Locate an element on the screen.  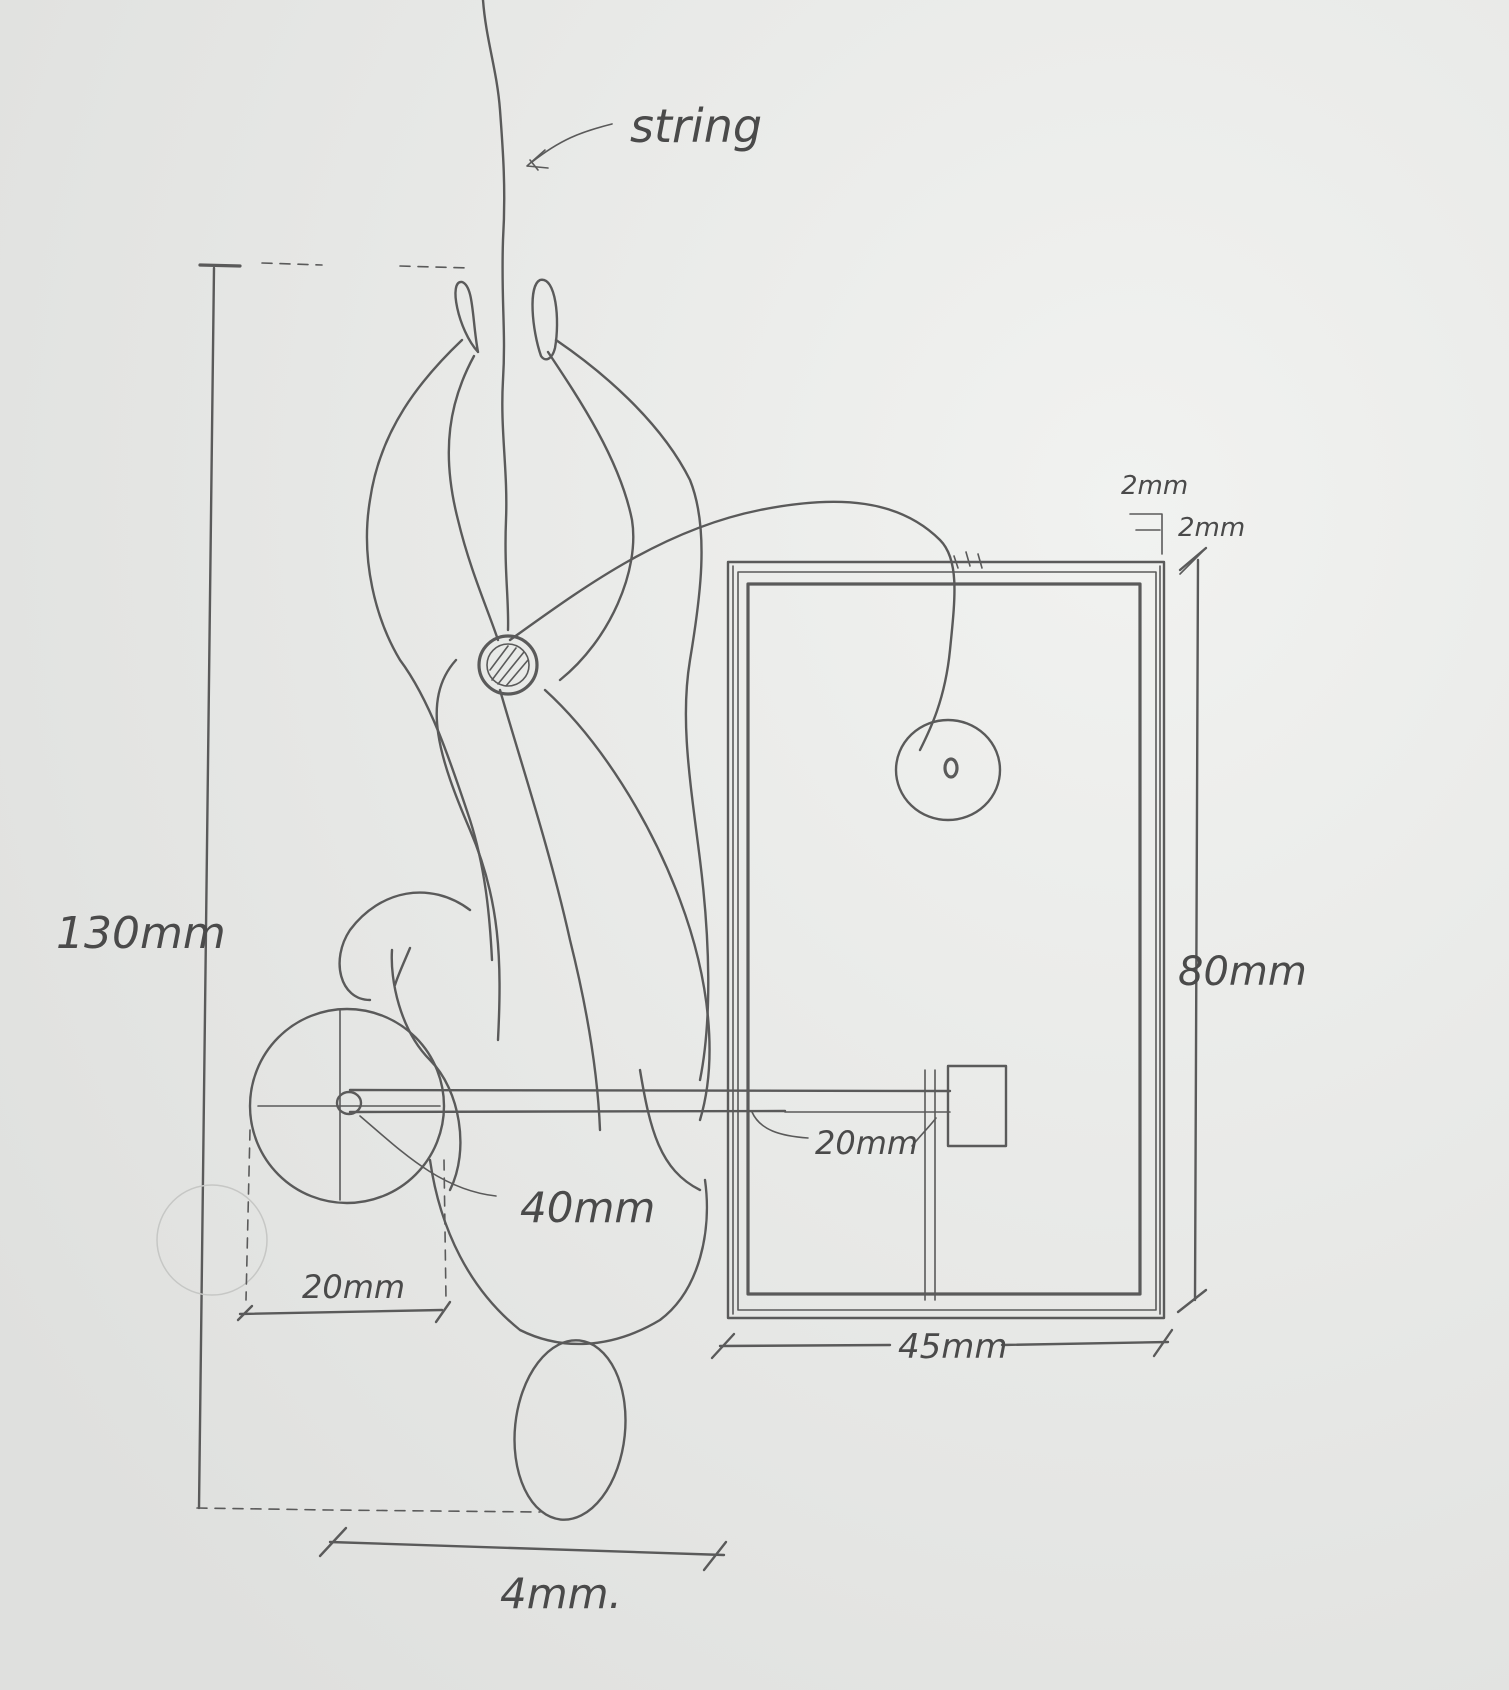
block-offset-pointer is located at coordinates (844, 1129).